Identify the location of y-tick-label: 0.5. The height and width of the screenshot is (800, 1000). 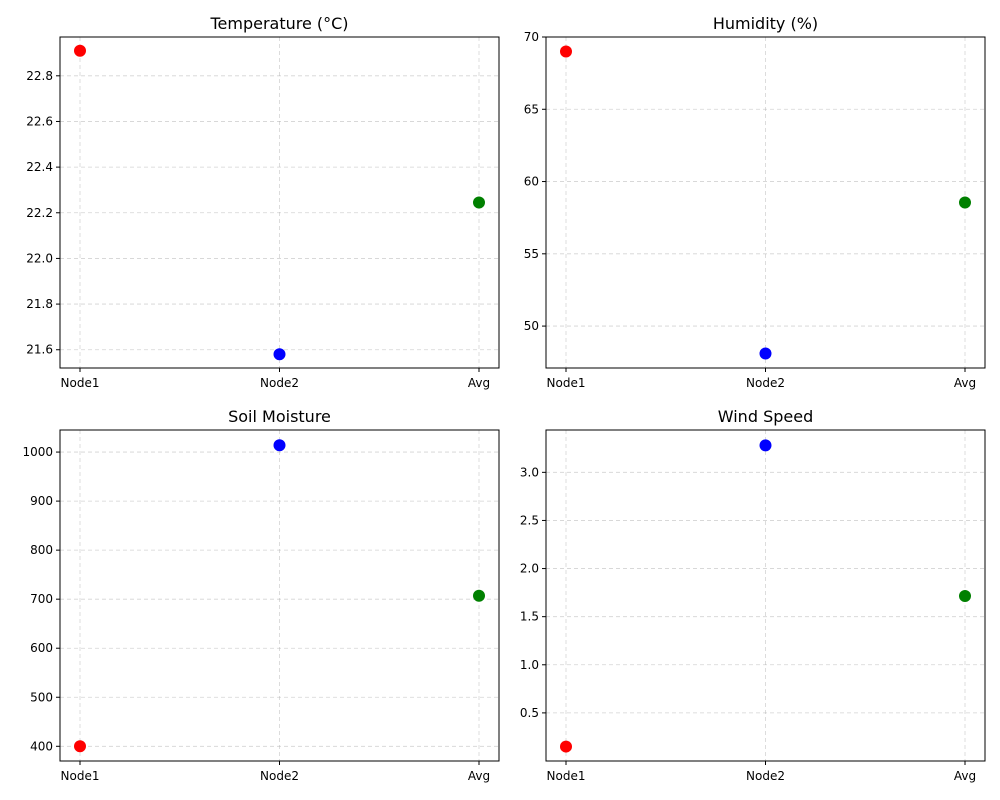
(529, 713).